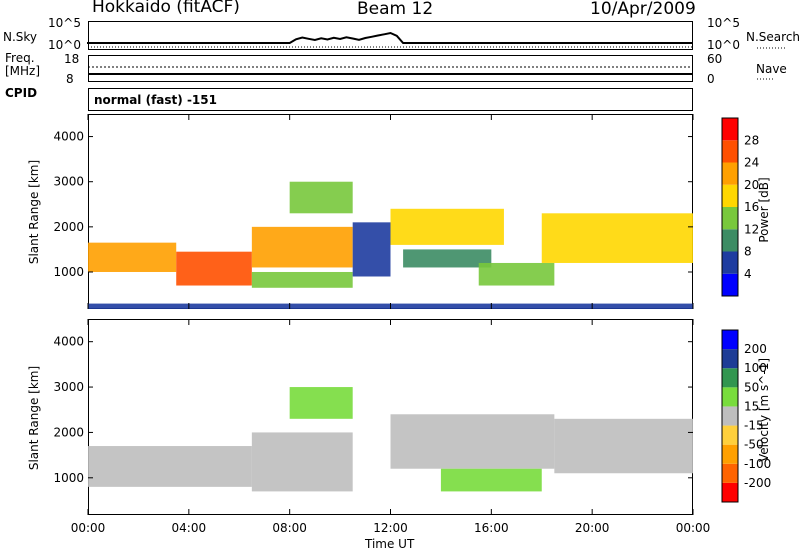 The image size is (800, 554). What do you see at coordinates (189, 528) in the screenshot?
I see `x-tick-label: 04:00` at bounding box center [189, 528].